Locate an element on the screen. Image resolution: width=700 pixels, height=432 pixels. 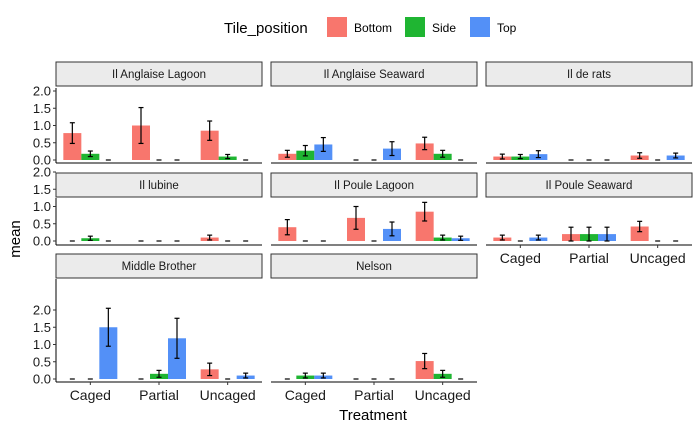
legend-label-side: Side is located at coordinates (444, 28).